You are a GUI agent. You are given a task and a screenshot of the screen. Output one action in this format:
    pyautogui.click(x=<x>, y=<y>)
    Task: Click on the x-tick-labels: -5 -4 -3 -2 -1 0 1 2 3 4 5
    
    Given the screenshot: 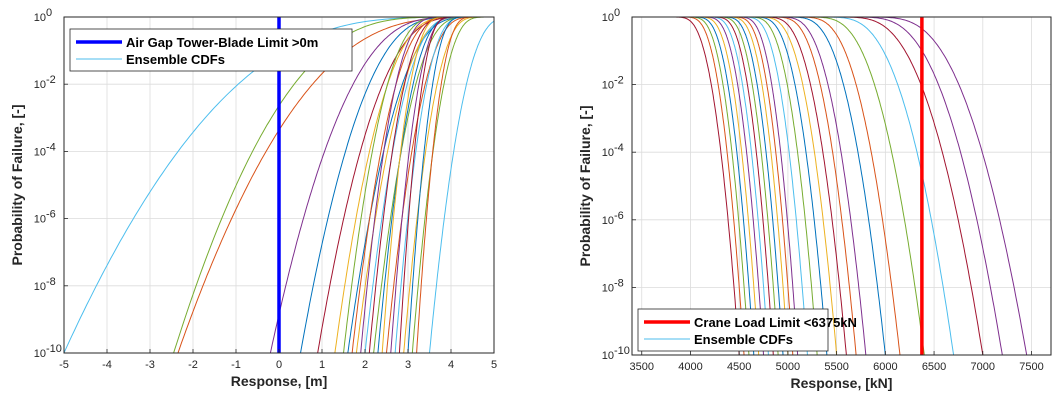 What is the action you would take?
    pyautogui.click(x=278, y=360)
    